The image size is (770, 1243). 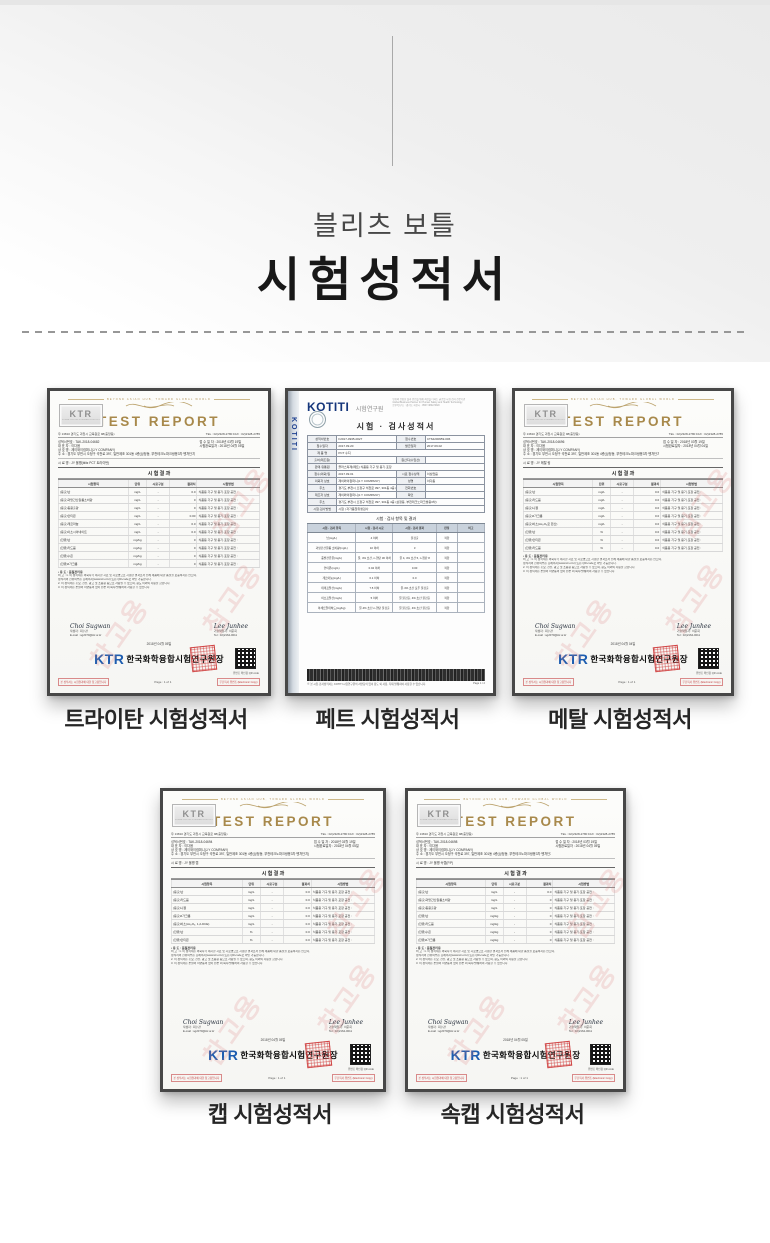 I want to click on table-cell: 시험방법, so click(x=584, y=884).